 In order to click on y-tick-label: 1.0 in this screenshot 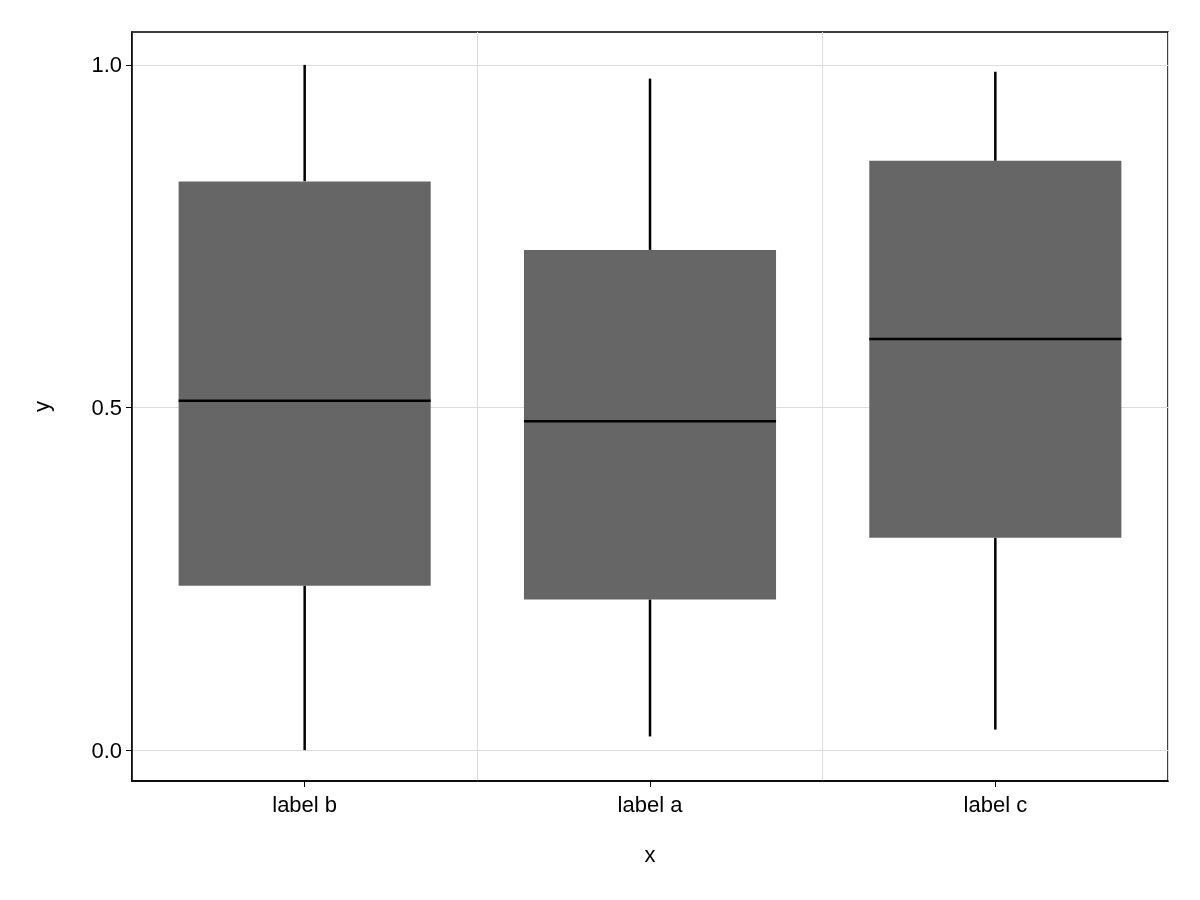, I will do `click(106, 65)`.